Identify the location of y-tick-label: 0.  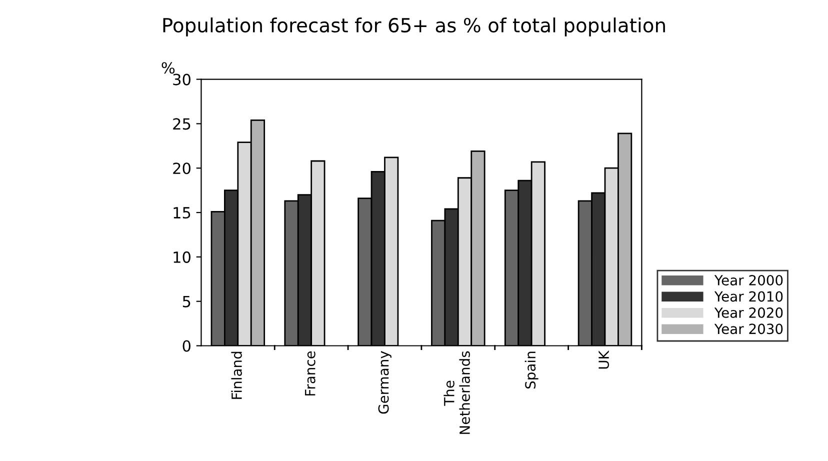
(186, 346).